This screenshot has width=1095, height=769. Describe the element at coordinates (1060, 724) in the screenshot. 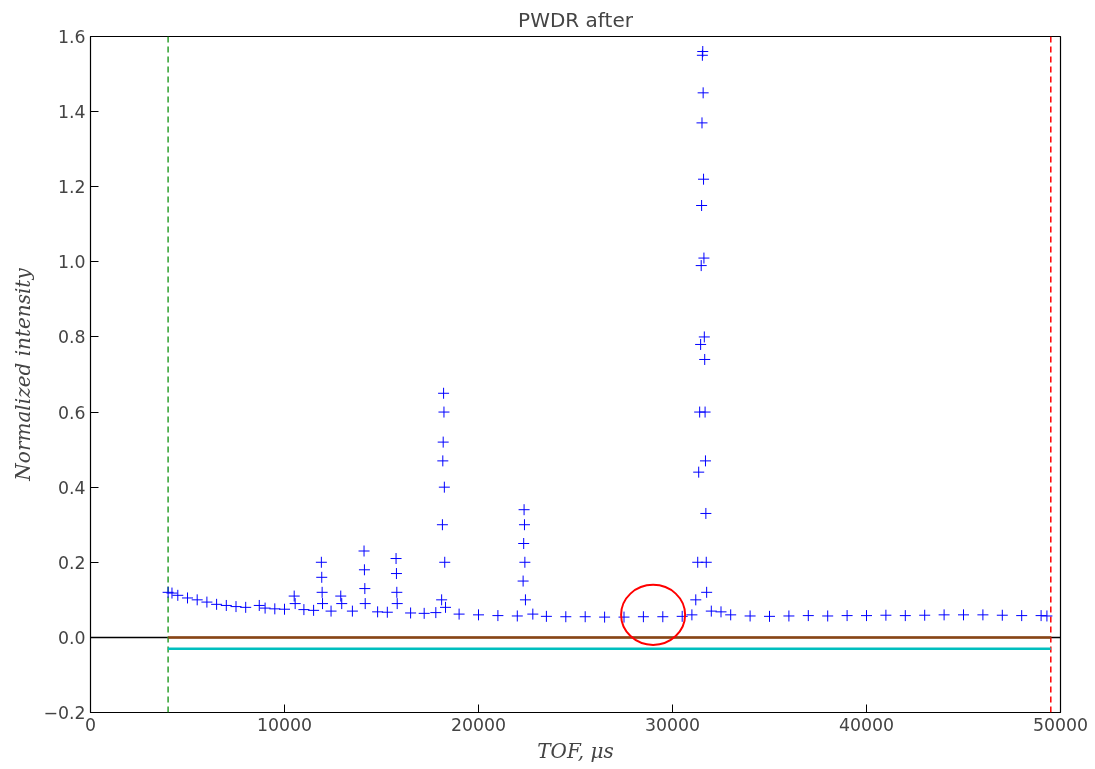

I see `x-tick-label: 50000` at that location.